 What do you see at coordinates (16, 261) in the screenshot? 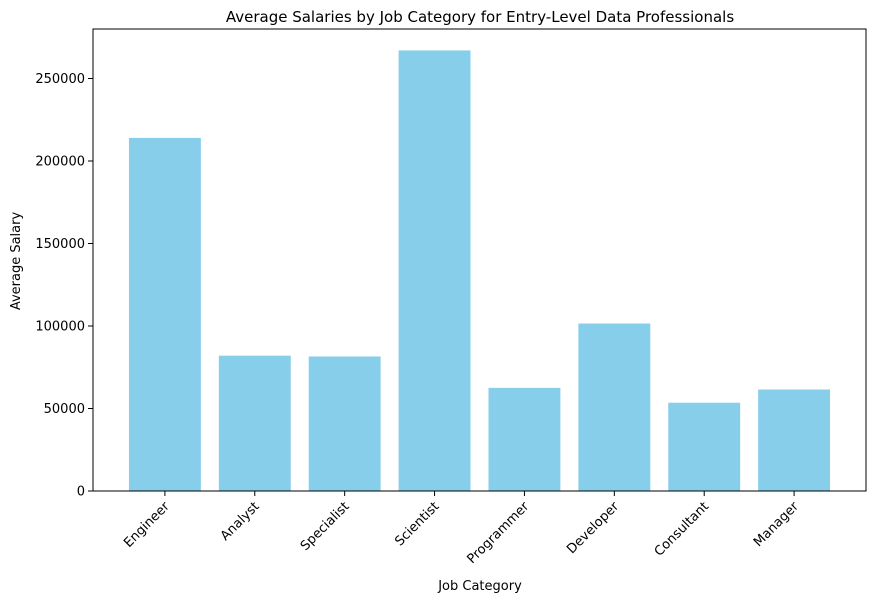
I see `y-axis-label: Average Salary` at bounding box center [16, 261].